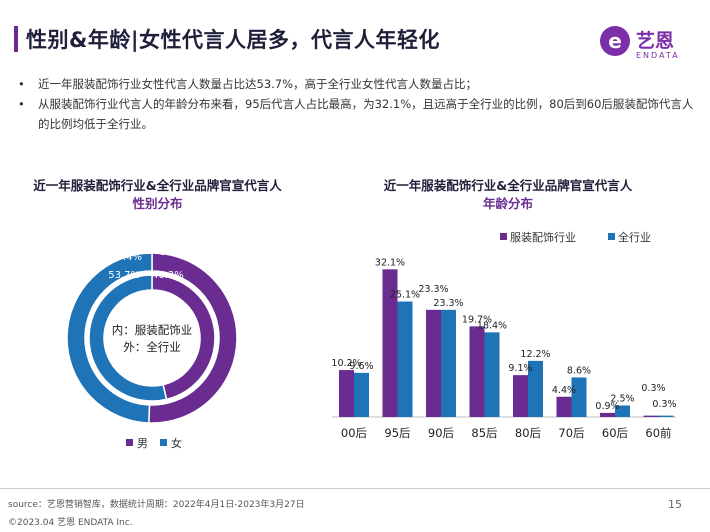  What do you see at coordinates (543, 237) in the screenshot?
I see `legend-label: 服装配饰行业` at bounding box center [543, 237].